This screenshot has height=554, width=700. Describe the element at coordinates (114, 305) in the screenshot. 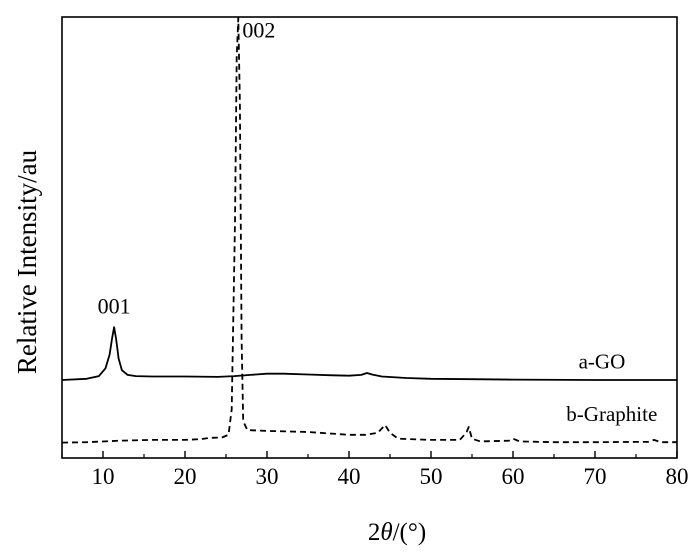

I see `peak-label-001: 001` at that location.